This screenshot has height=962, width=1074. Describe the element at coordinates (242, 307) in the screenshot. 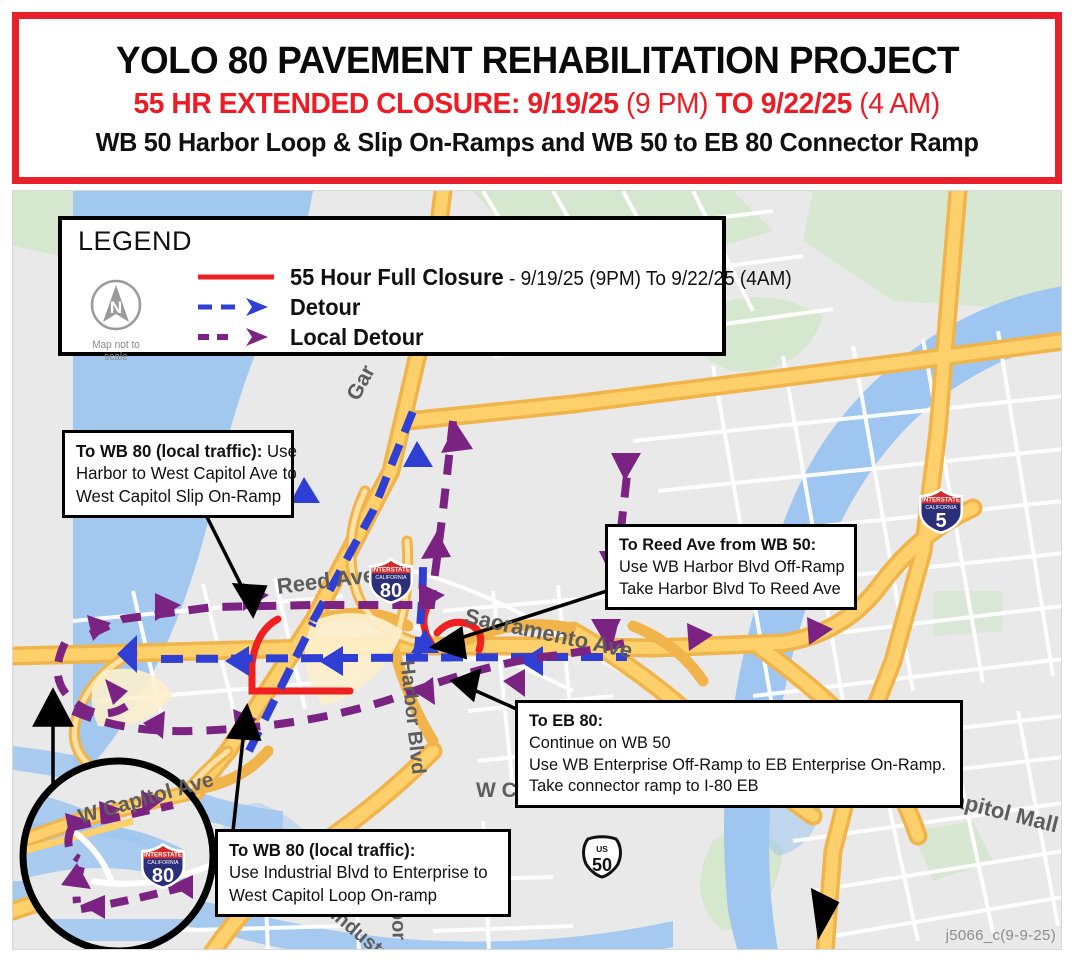

I see `legend-swatch-detour` at that location.